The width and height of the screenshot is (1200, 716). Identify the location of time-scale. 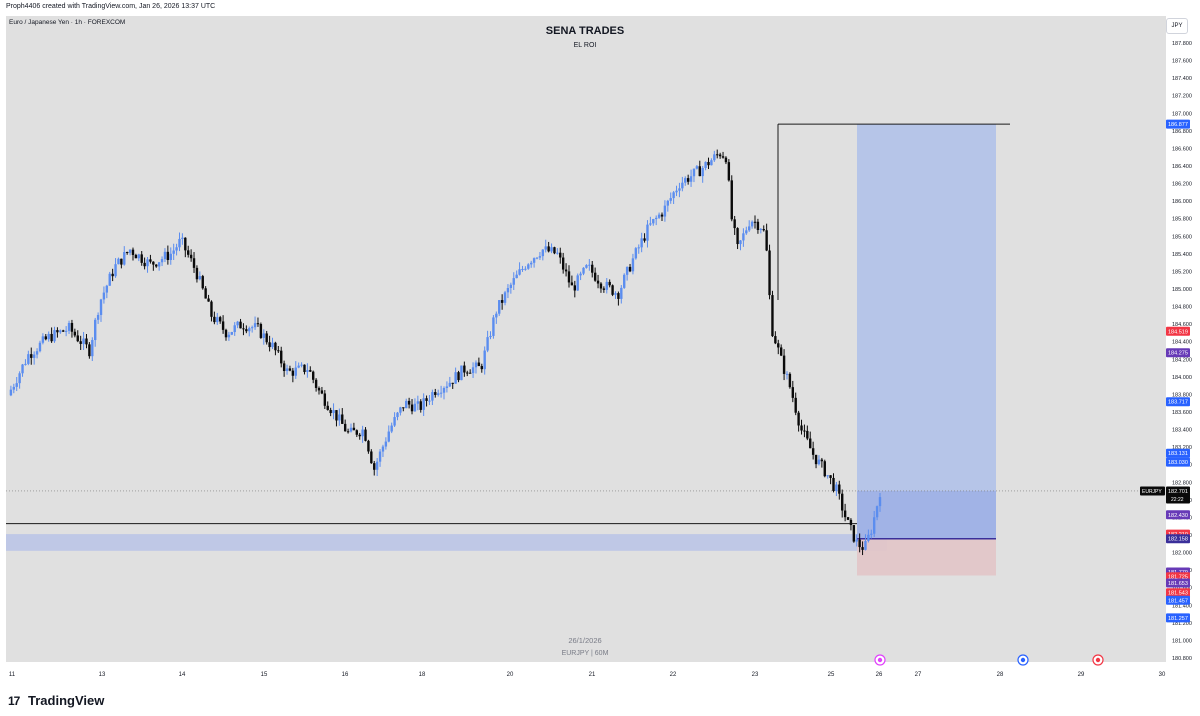
(586, 671).